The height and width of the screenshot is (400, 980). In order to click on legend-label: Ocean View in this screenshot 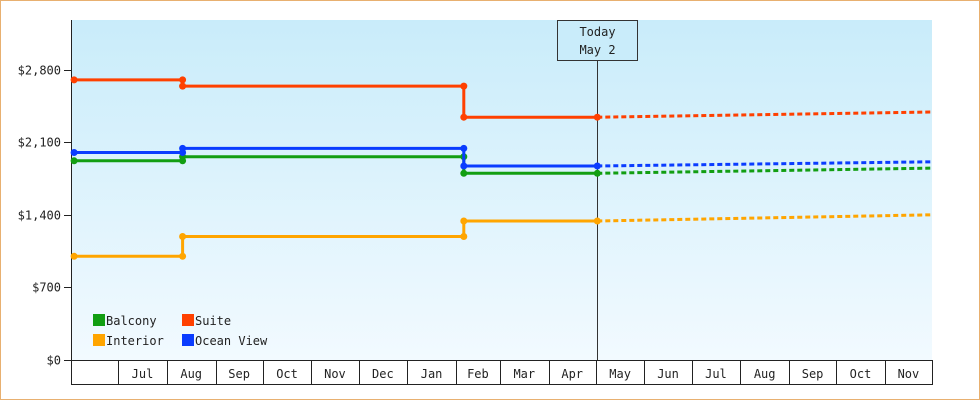, I will do `click(231, 341)`.